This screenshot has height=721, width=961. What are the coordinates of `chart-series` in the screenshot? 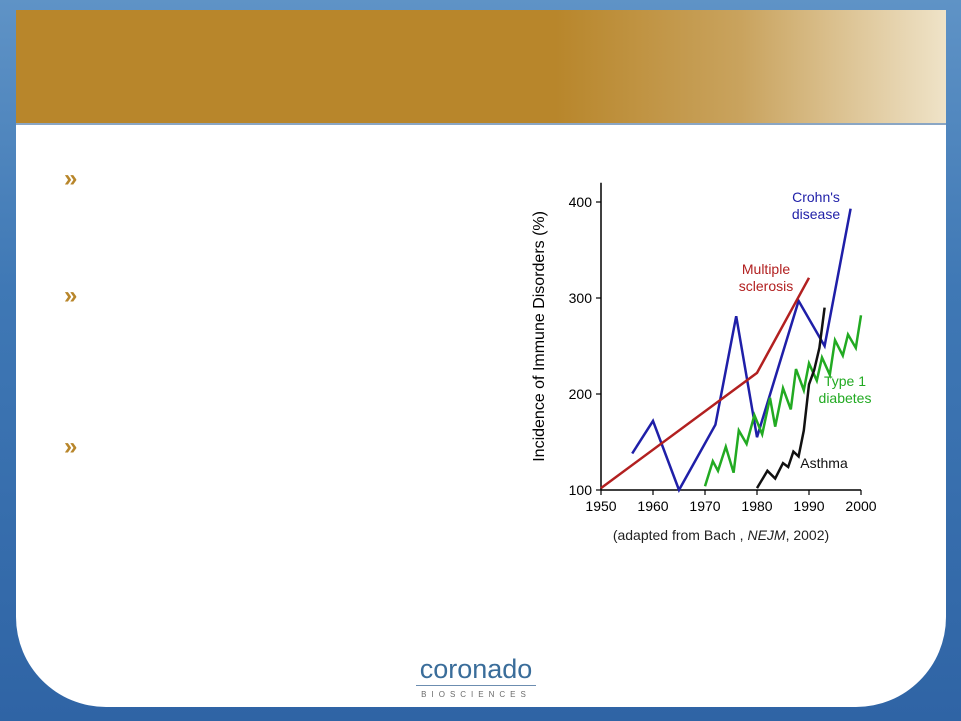 It's located at (731, 350).